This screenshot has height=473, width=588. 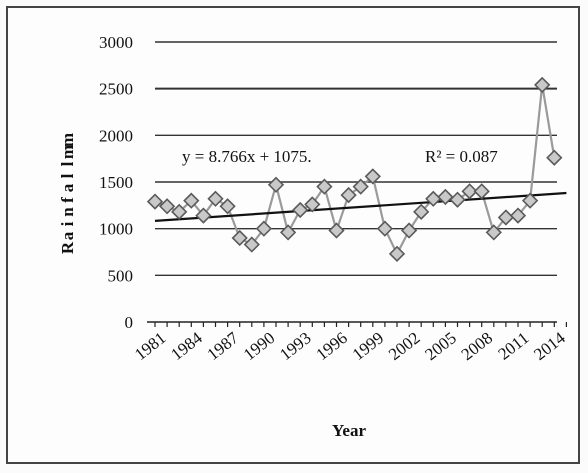 I want to click on y-tick-label: 0, so click(x=129, y=322).